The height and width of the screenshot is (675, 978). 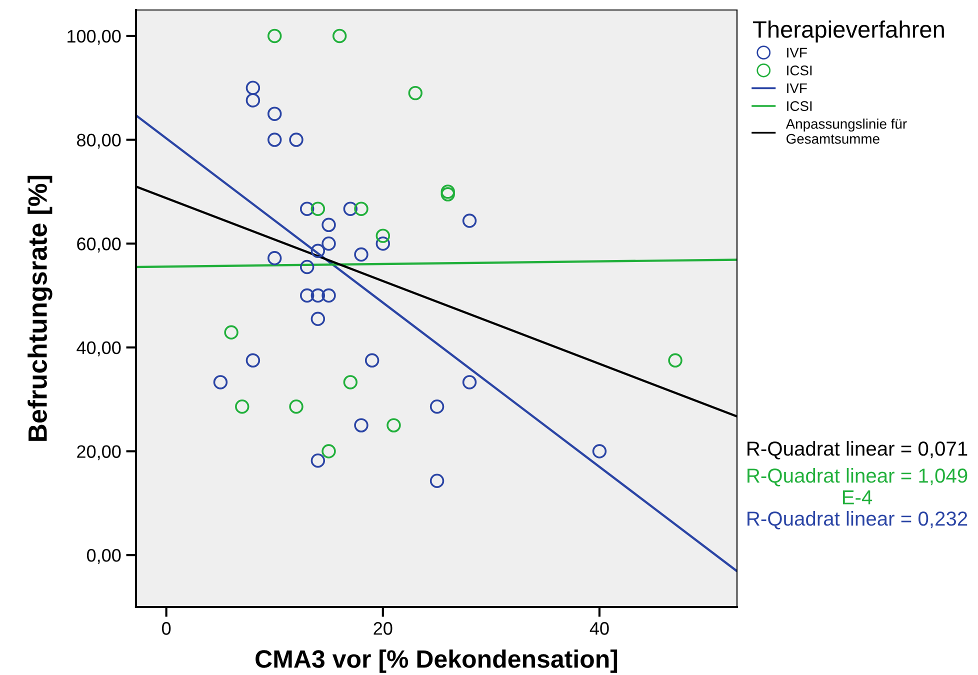 I want to click on text: R-Quadrat linear = 0,071, so click(x=858, y=450).